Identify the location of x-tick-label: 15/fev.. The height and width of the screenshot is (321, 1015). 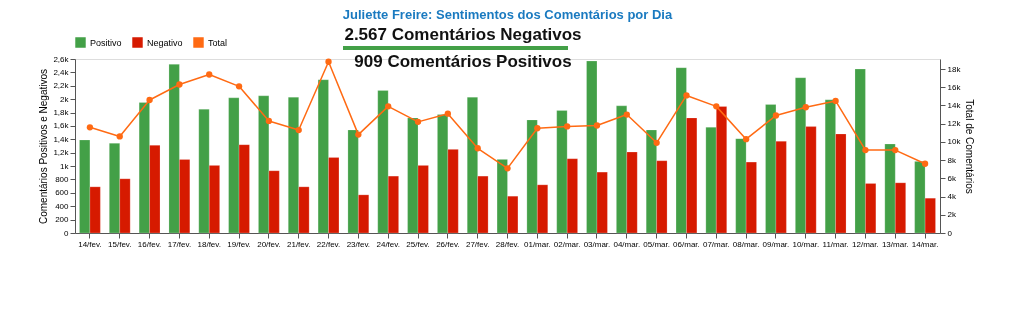
(120, 244).